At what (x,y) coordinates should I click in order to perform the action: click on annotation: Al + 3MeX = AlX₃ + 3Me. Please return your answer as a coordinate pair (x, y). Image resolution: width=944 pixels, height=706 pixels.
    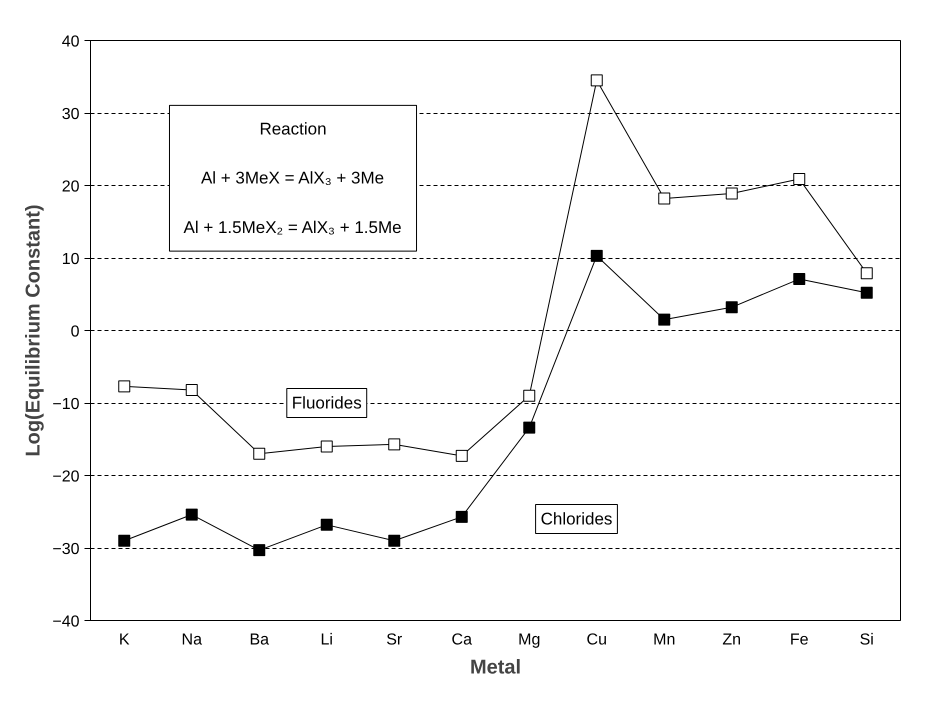
    Looking at the image, I should click on (292, 178).